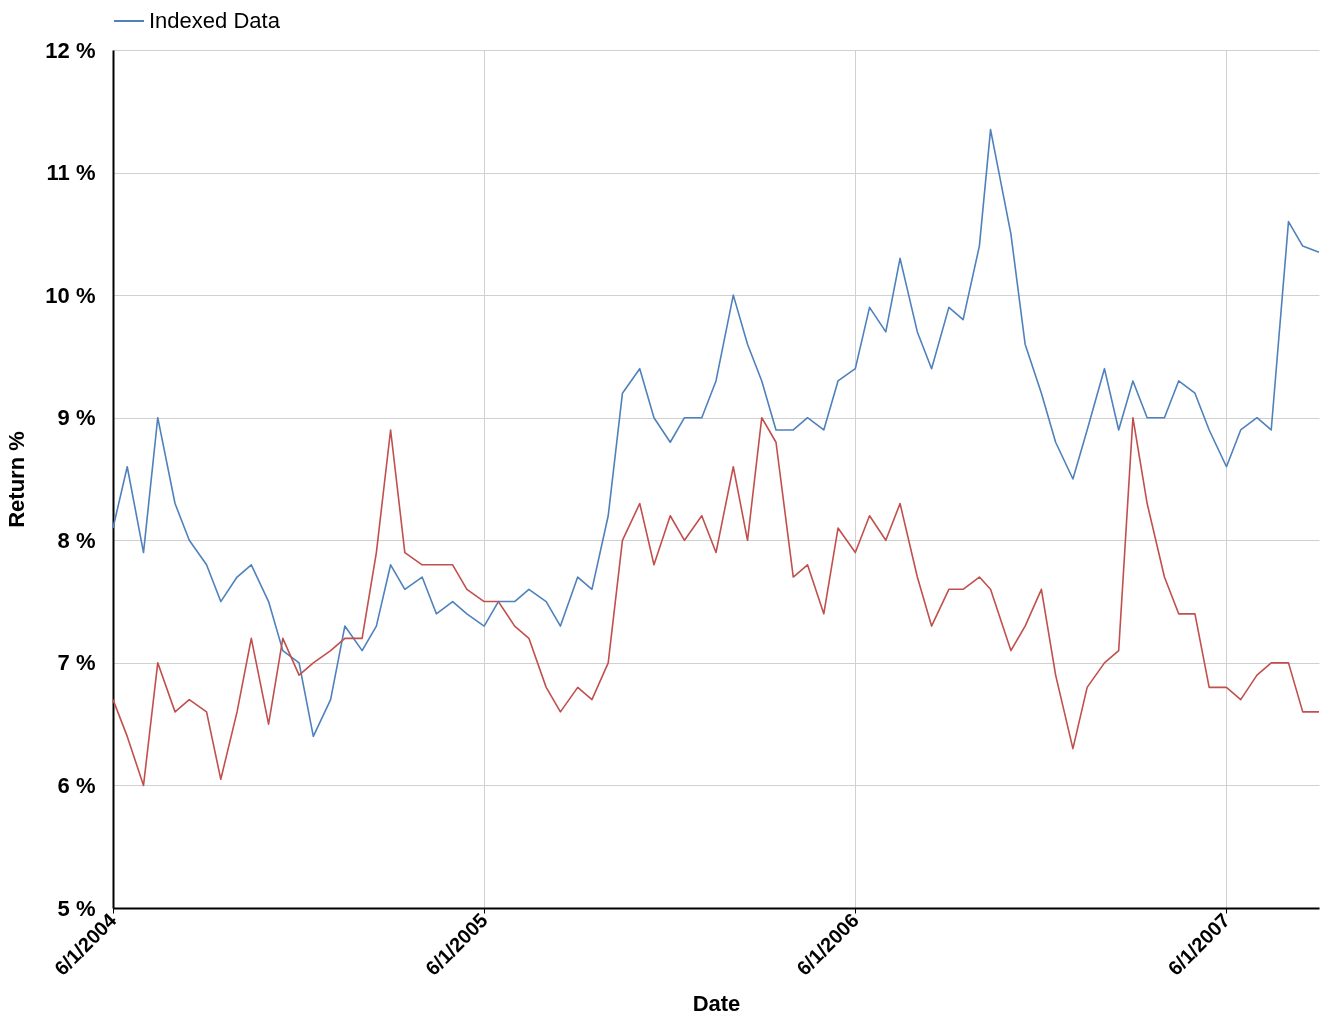  I want to click on y-tick-label: 8 %, so click(76, 540).